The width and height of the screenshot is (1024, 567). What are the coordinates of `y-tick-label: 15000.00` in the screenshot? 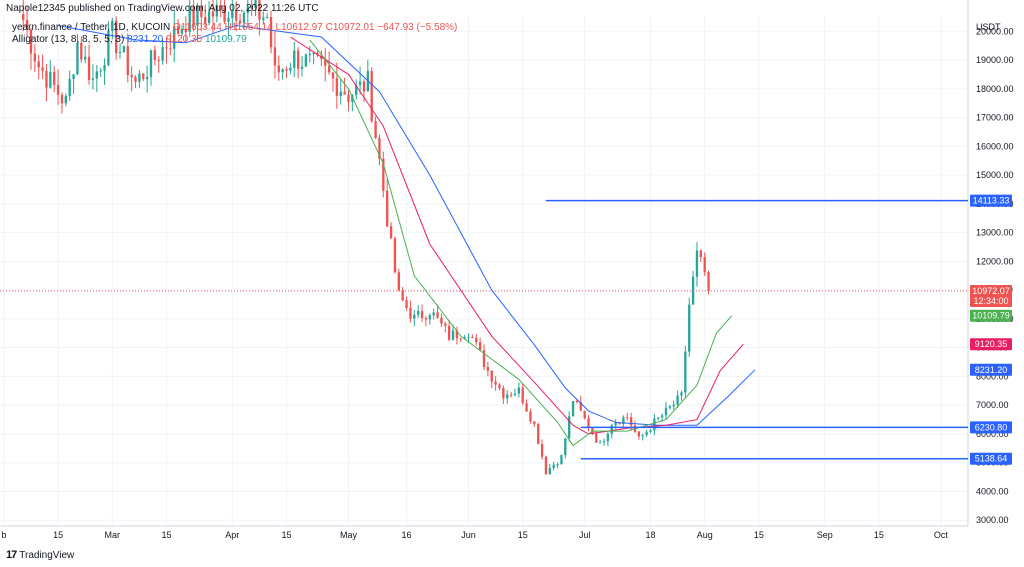 It's located at (995, 175).